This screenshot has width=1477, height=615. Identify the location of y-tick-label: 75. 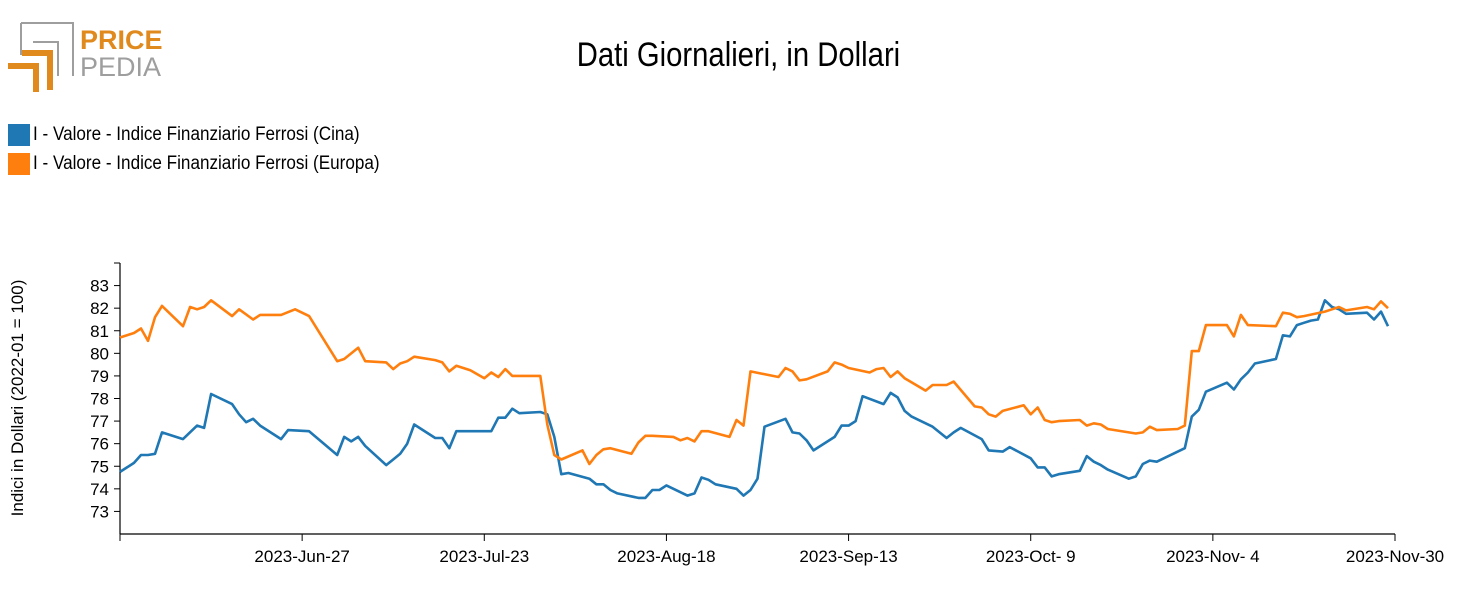
(99, 466).